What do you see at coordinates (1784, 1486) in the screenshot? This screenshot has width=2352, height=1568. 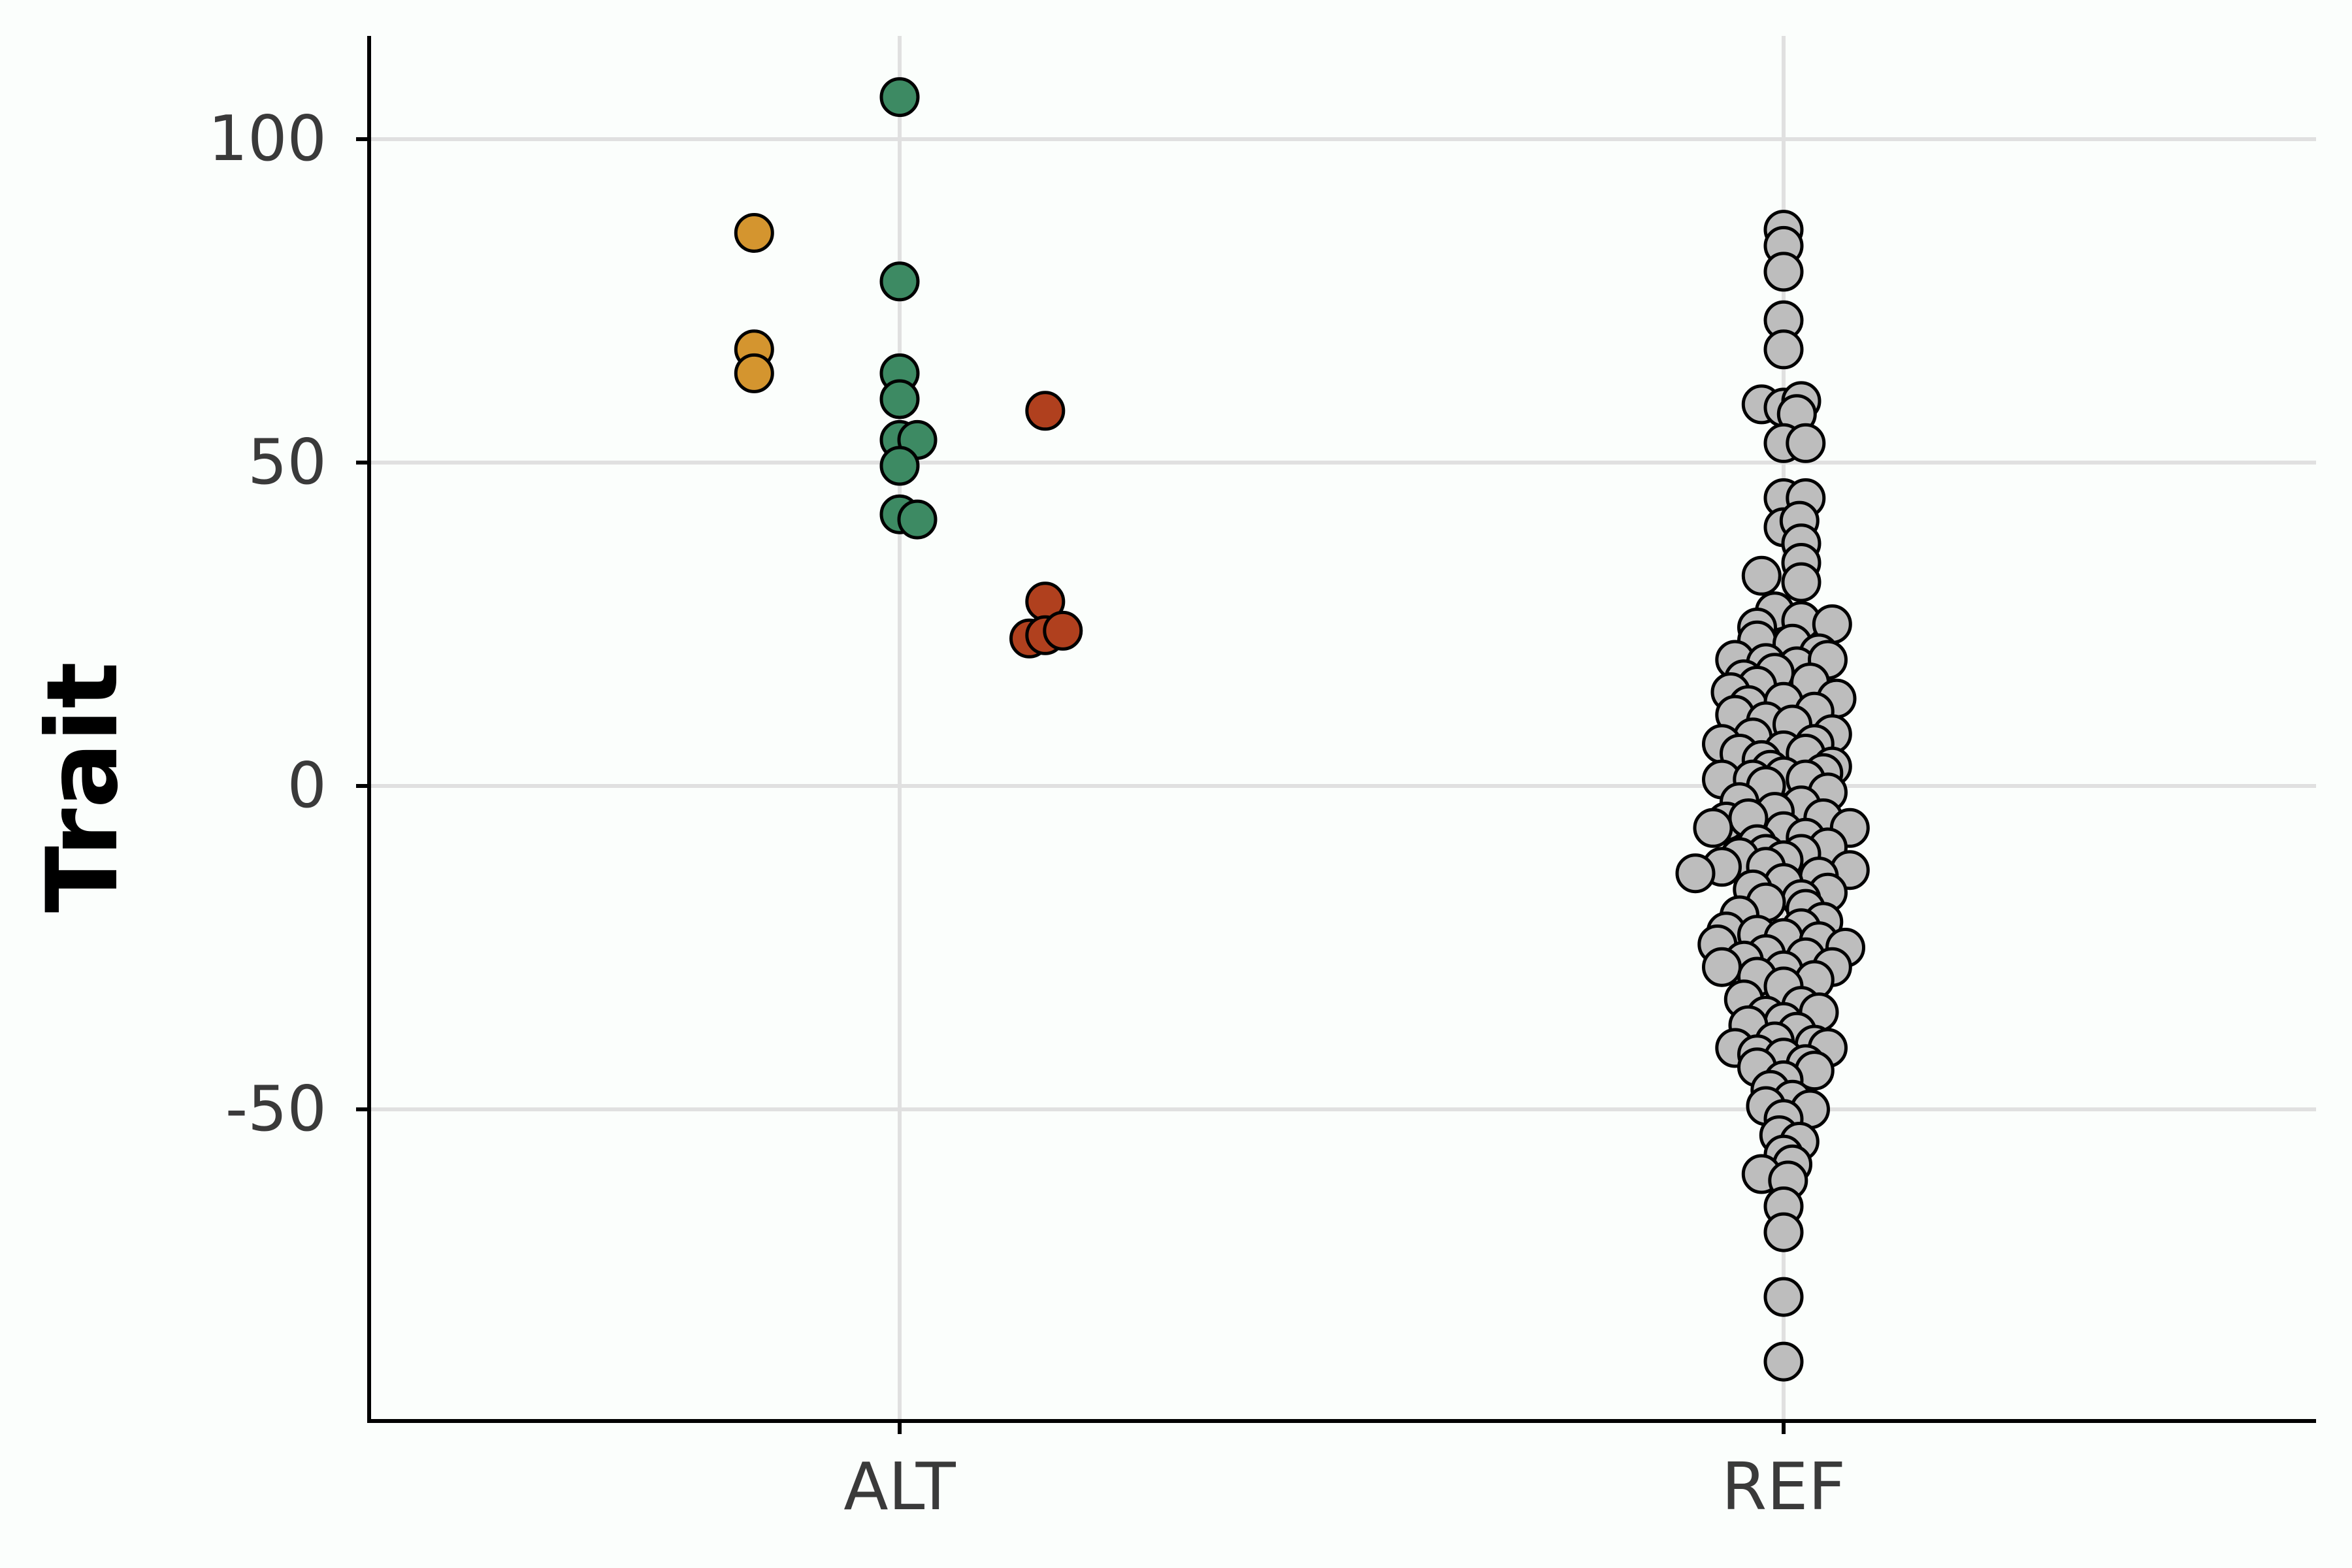 I see `x-tick-label: REF` at bounding box center [1784, 1486].